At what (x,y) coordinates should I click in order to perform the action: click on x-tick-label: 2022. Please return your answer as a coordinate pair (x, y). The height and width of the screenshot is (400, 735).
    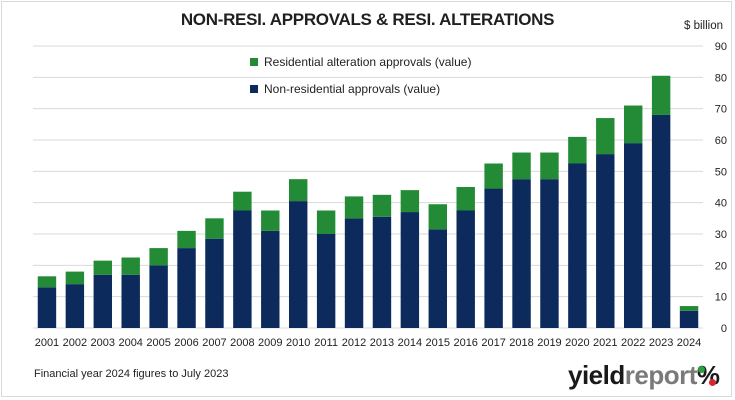
    Looking at the image, I should click on (633, 343).